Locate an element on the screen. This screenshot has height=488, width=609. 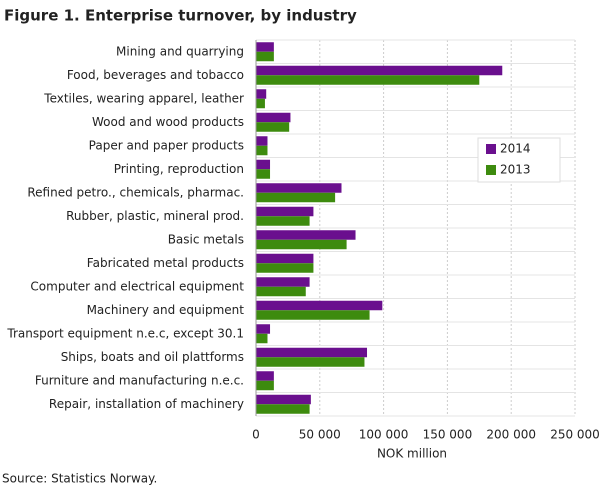
x-tick-label: 250 000 is located at coordinates (575, 435).